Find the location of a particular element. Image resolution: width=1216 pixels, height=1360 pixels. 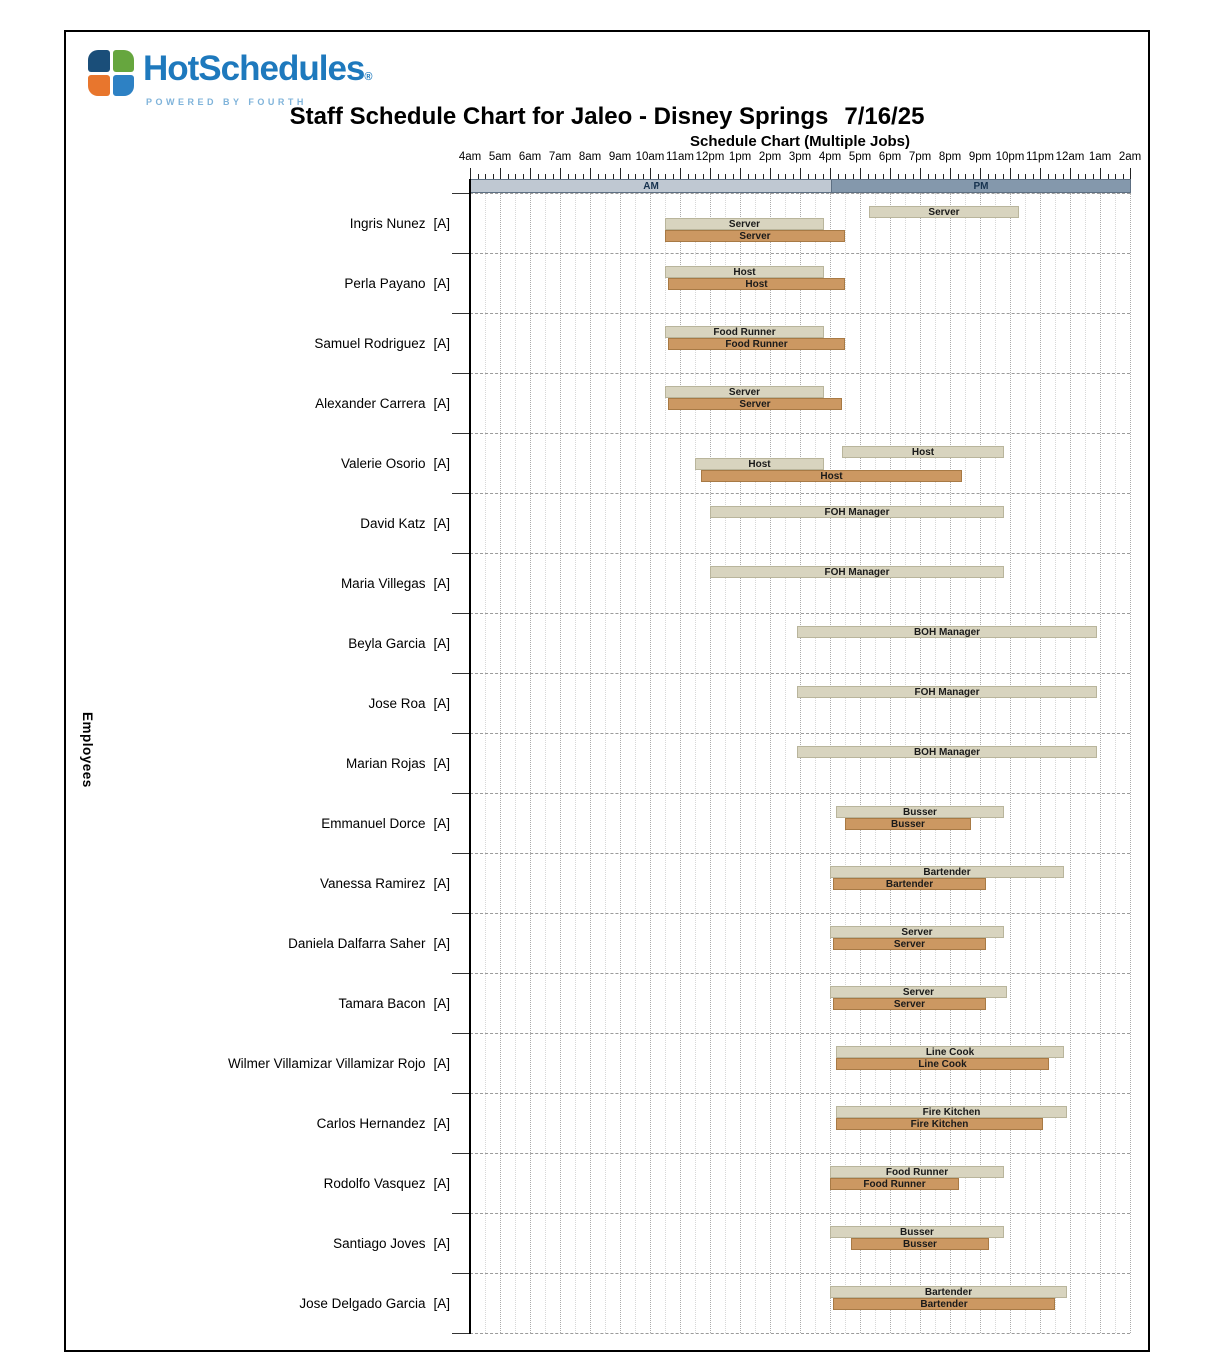

y-axis-label: Employees is located at coordinates (87, 750).